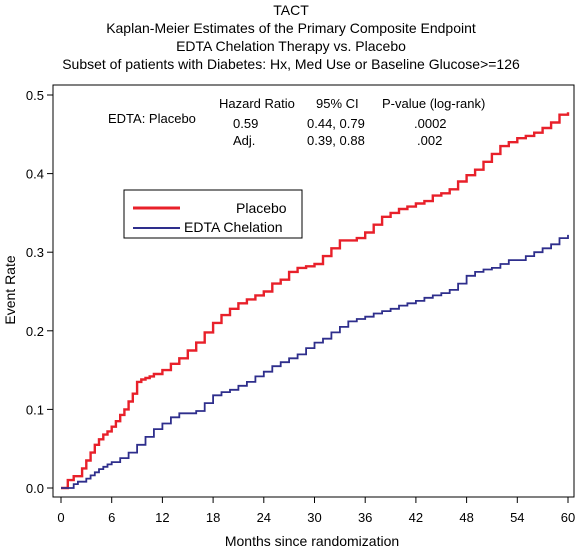 This screenshot has width=582, height=553. What do you see at coordinates (111, 517) in the screenshot?
I see `x-tick-label: 6` at bounding box center [111, 517].